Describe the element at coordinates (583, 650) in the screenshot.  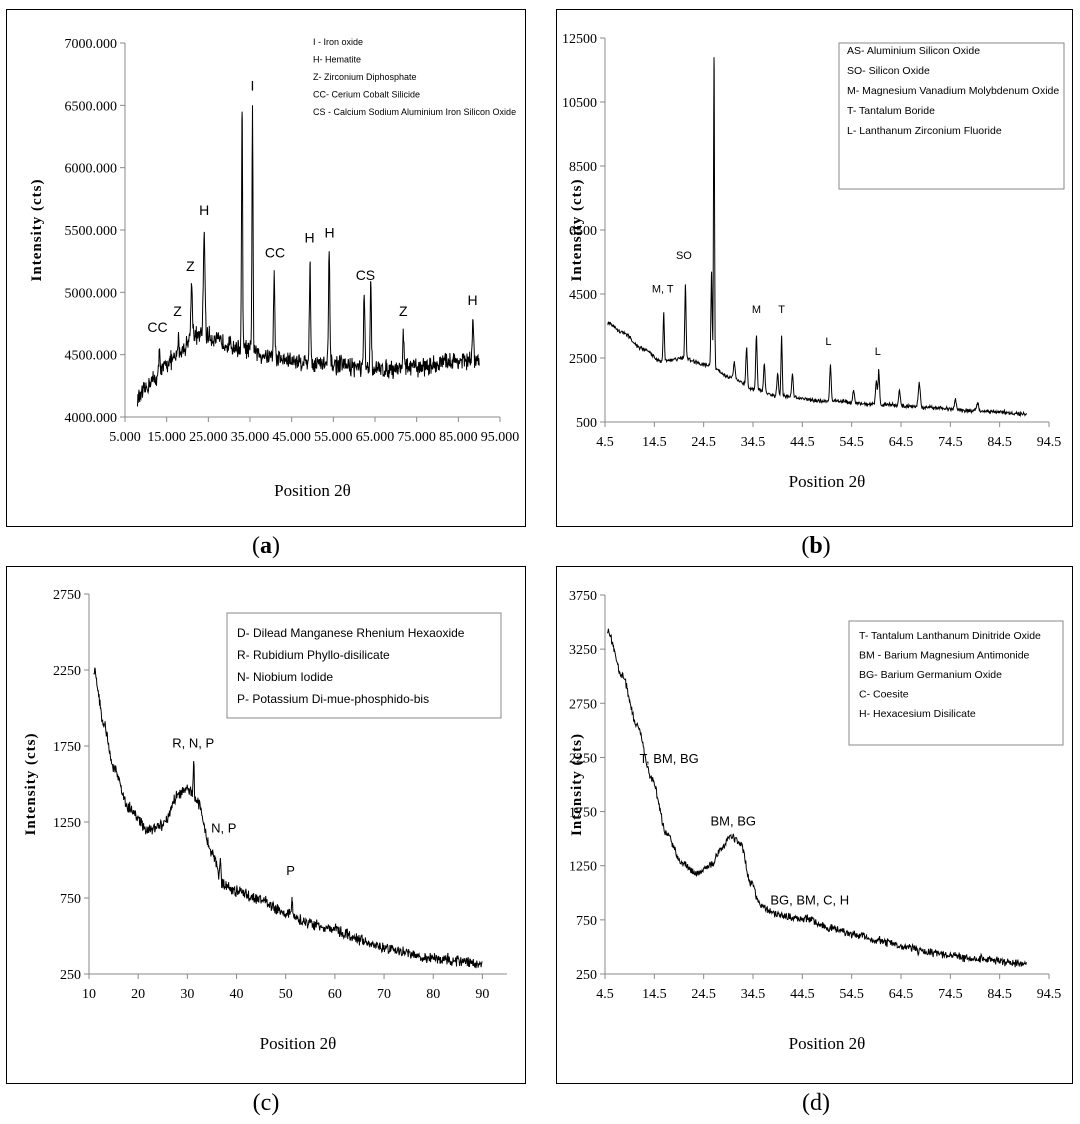
I see `y-tick-label: 3250` at that location.